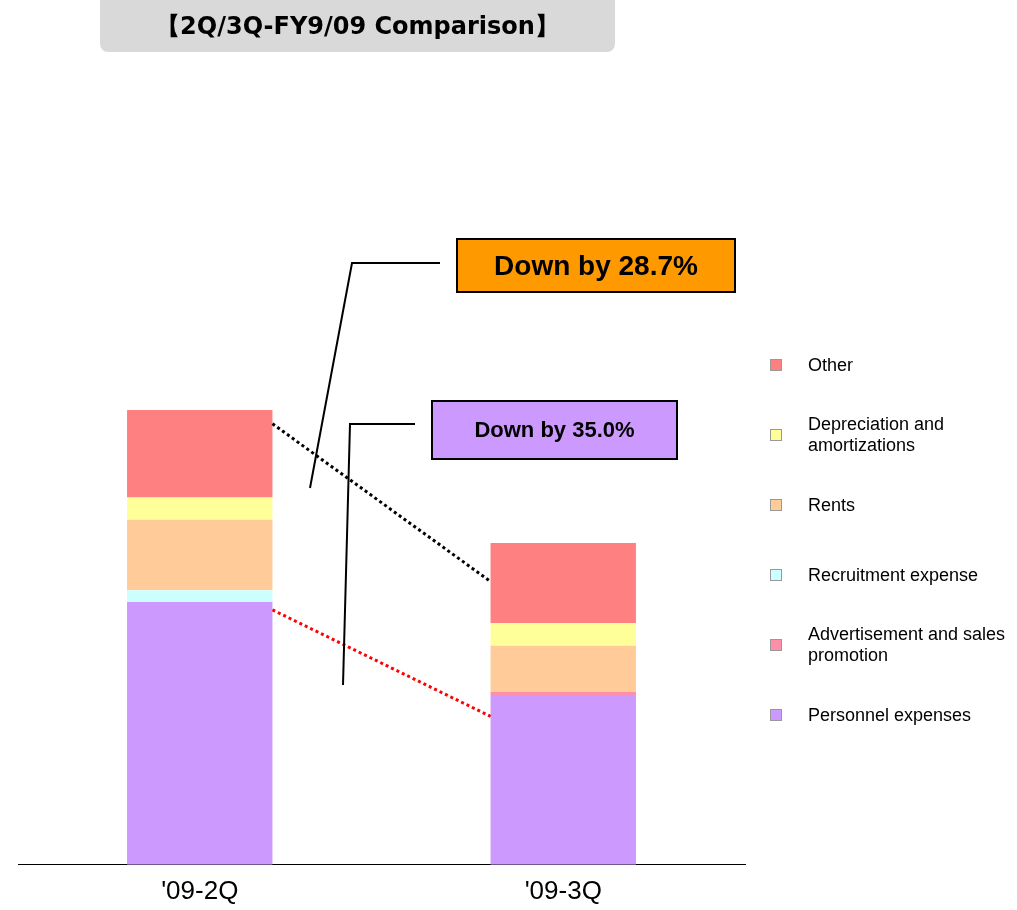 This screenshot has height=910, width=1017. I want to click on legend-label: Rents, so click(832, 505).